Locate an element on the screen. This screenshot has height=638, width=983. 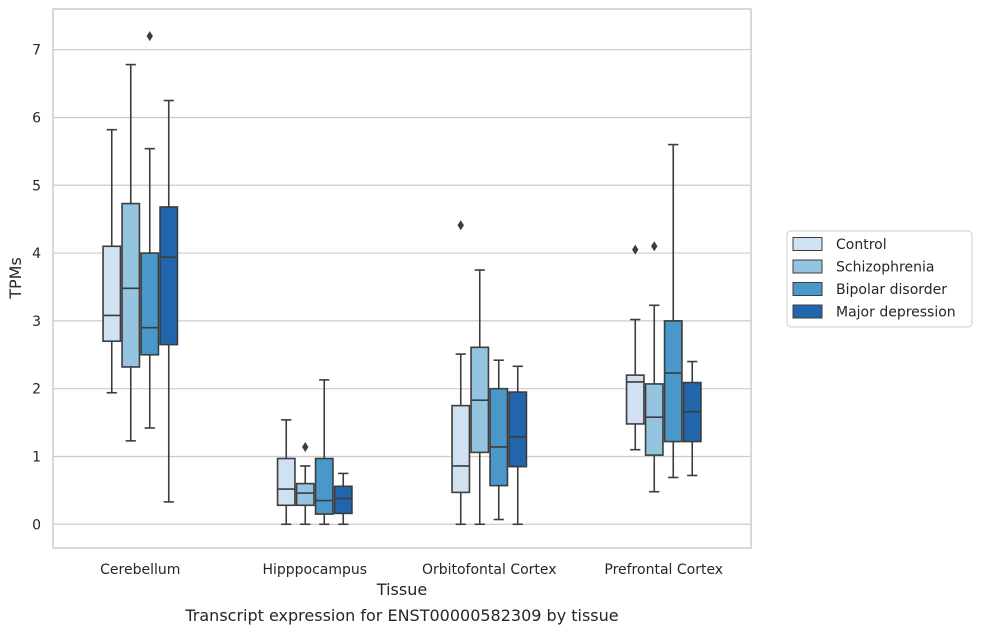
y-tick-label: 2 is located at coordinates (36, 390).